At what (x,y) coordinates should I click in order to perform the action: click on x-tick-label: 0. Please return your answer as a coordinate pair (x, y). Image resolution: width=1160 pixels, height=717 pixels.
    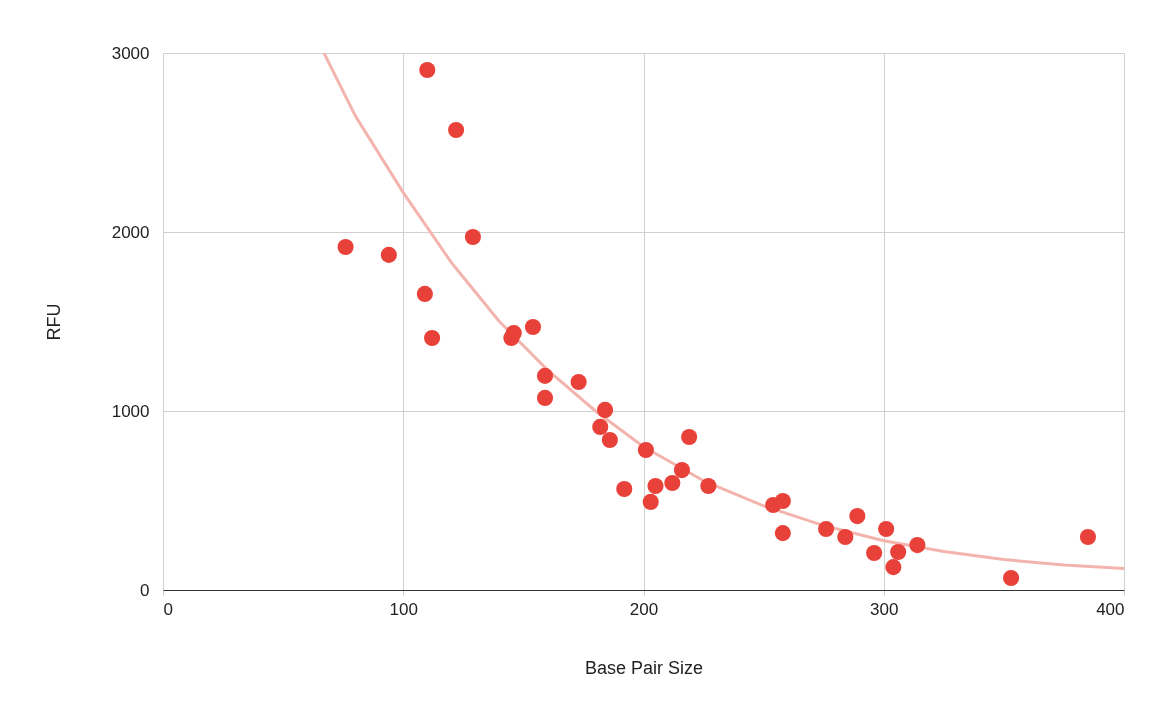
    Looking at the image, I should click on (168, 609).